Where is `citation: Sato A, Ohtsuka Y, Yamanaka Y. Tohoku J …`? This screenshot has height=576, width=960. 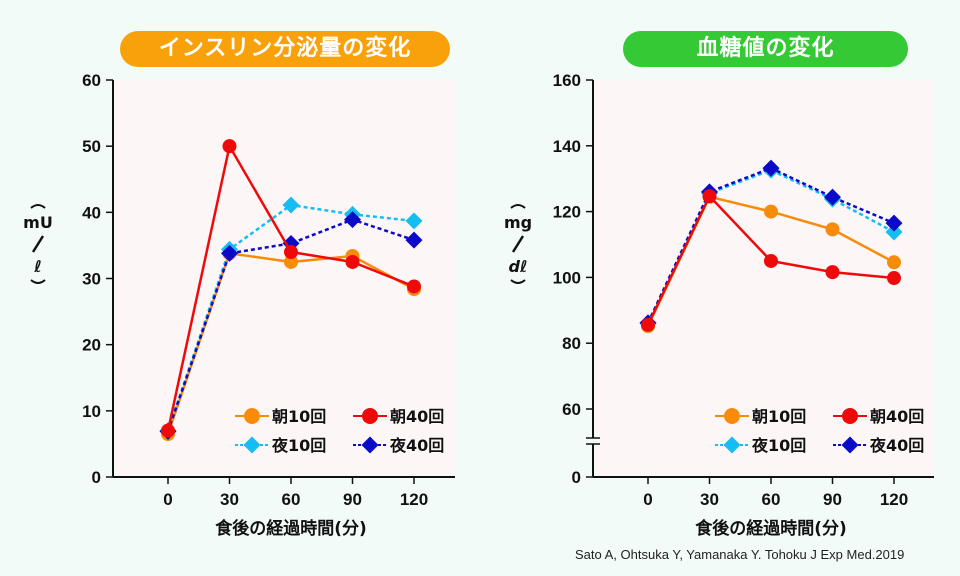 citation: Sato A, Ohtsuka Y, Yamanaka Y. Tohoku J … is located at coordinates (740, 554).